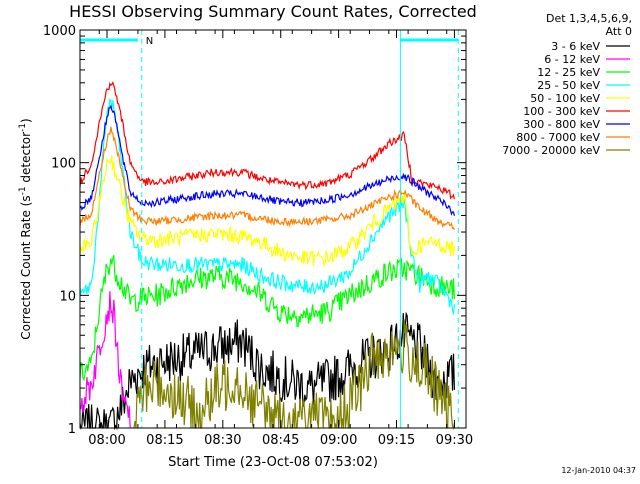 The height and width of the screenshot is (484, 640). Describe the element at coordinates (273, 462) in the screenshot. I see `x-axis-label: Start Time (23-Oct-08 07:53:02)` at that location.